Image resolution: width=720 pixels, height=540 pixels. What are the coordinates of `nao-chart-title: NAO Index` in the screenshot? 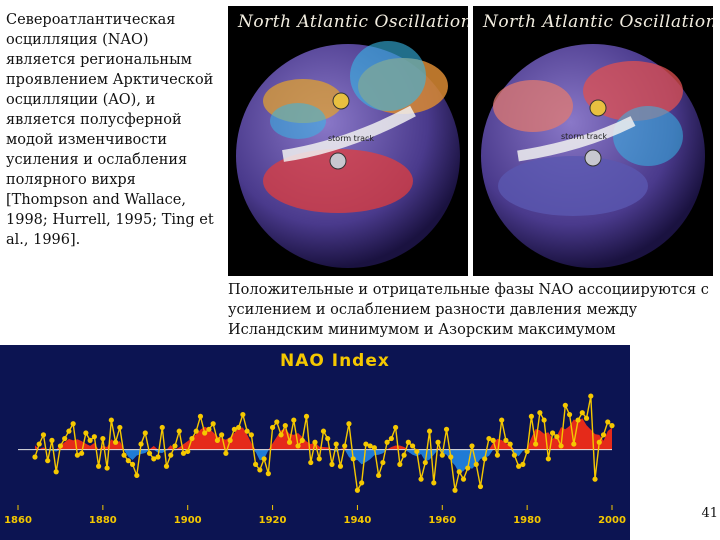 It's located at (335, 361).